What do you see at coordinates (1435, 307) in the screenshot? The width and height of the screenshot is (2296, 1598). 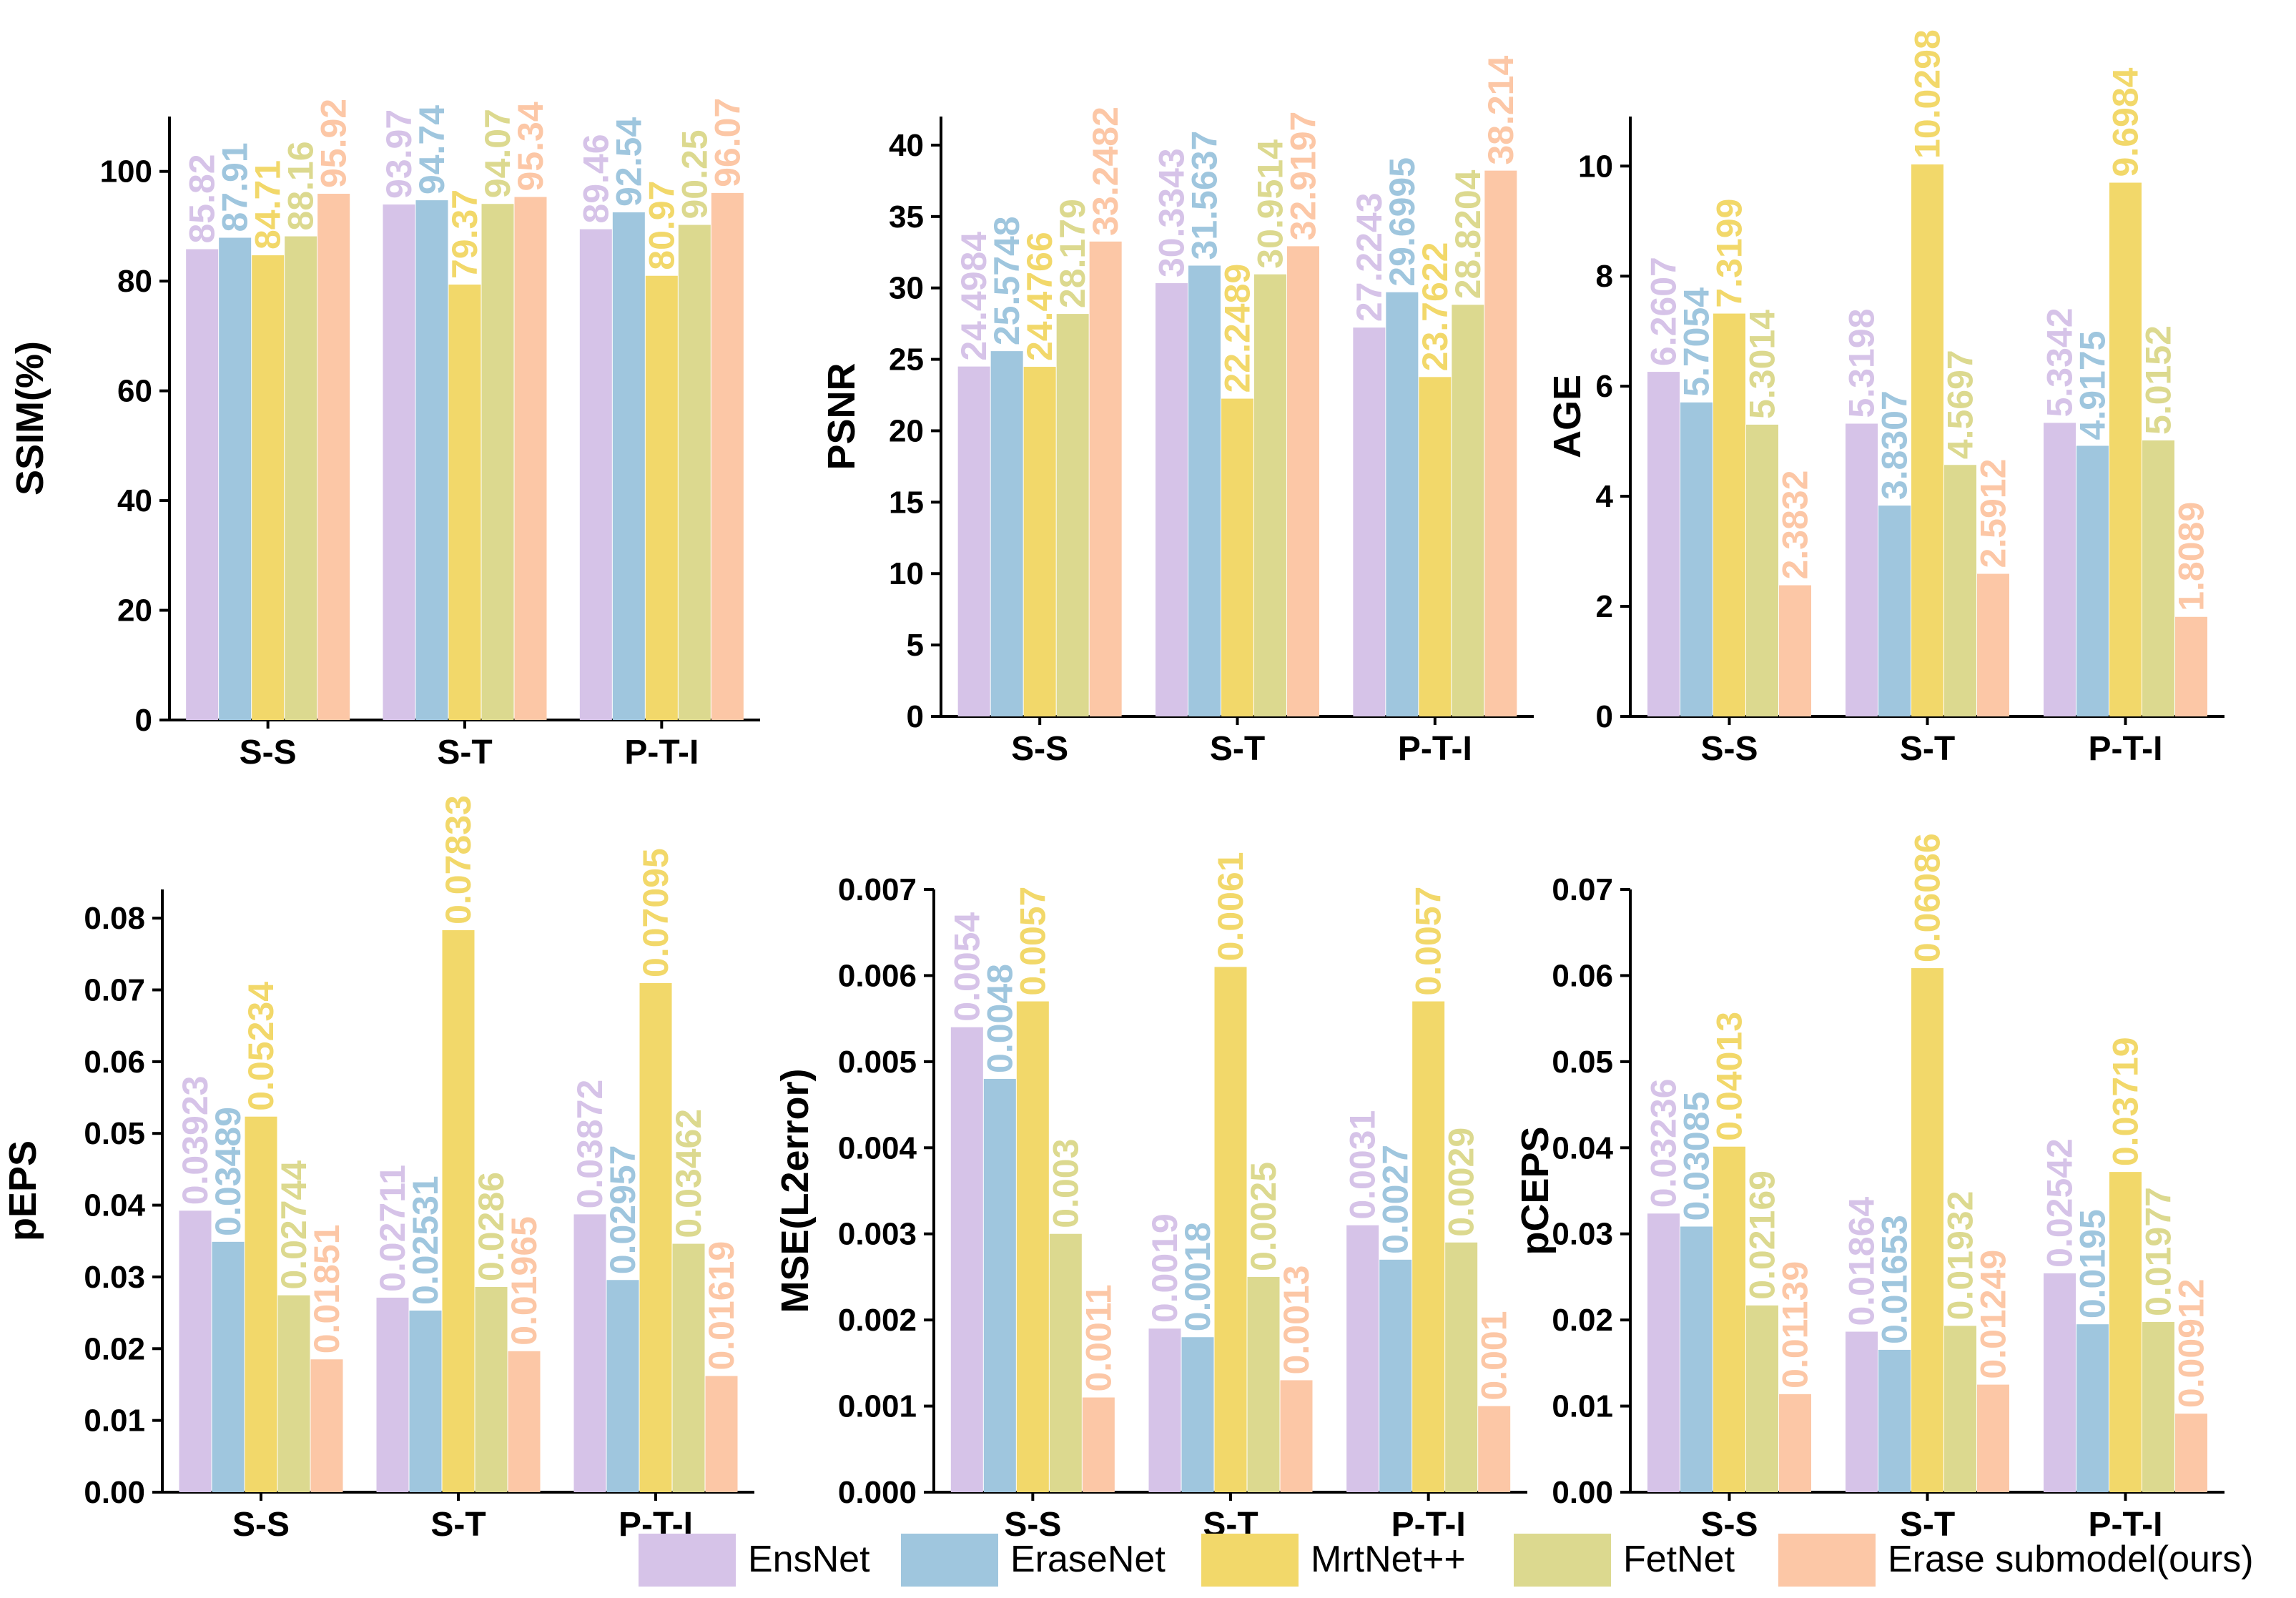 I see `data-label: 23.7622` at bounding box center [1435, 307].